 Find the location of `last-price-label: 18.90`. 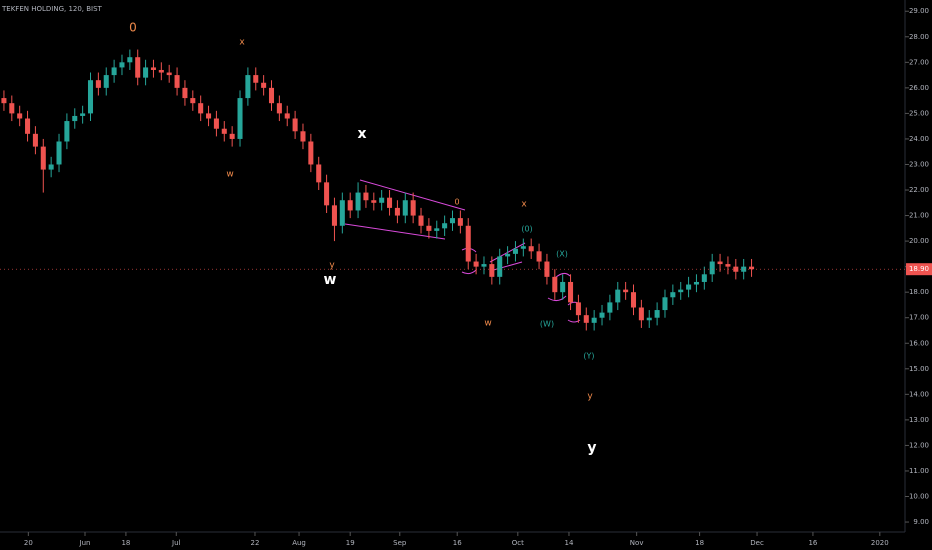

last-price-label: 18.90 is located at coordinates (919, 269).